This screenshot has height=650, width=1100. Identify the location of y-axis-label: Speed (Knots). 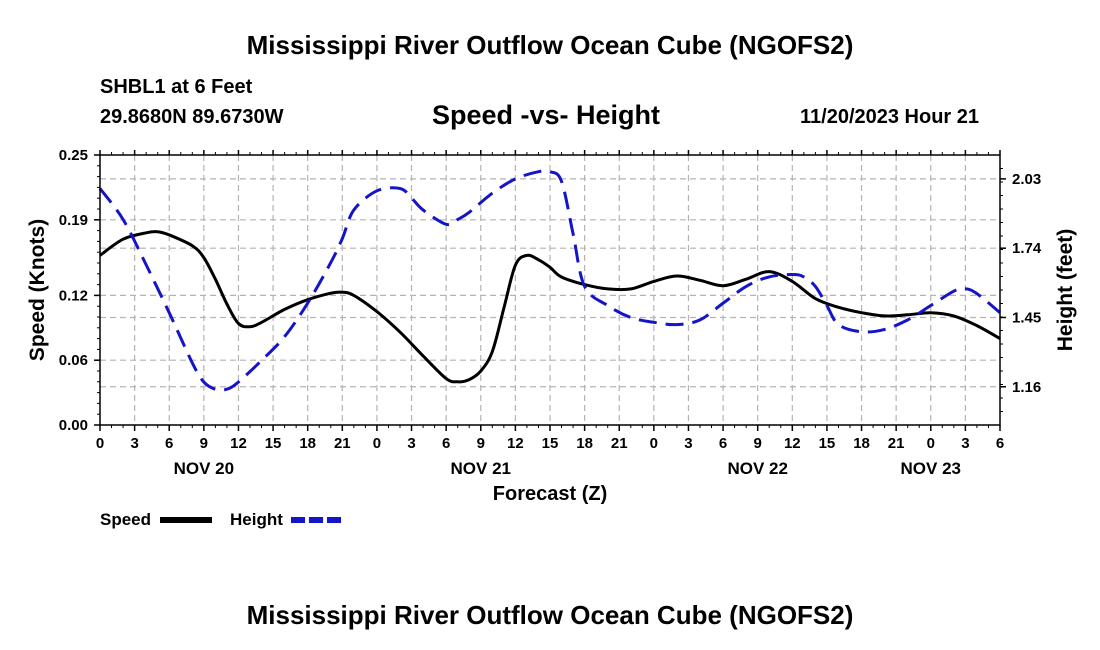
(37, 290).